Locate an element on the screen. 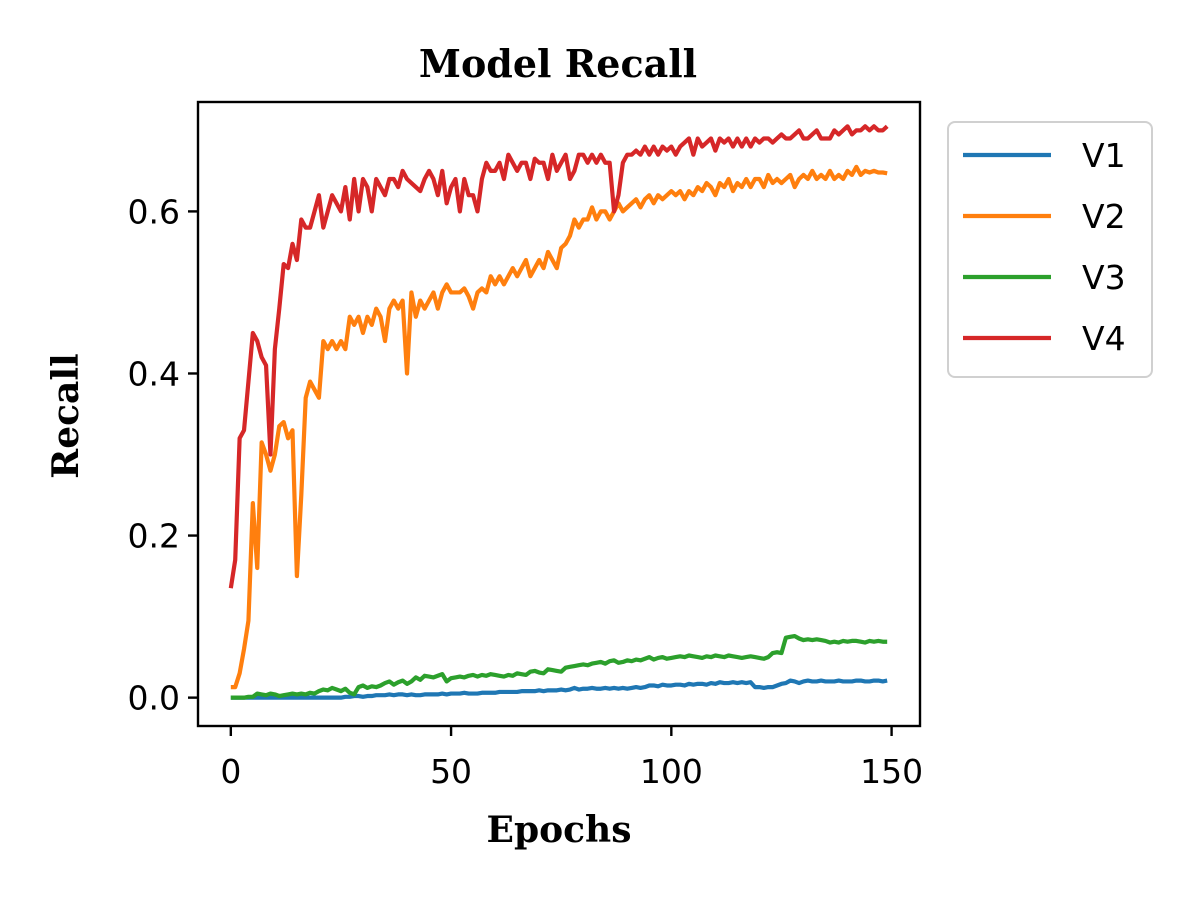 This screenshot has width=1200, height=900. chart-title: Model Recall is located at coordinates (558, 63).